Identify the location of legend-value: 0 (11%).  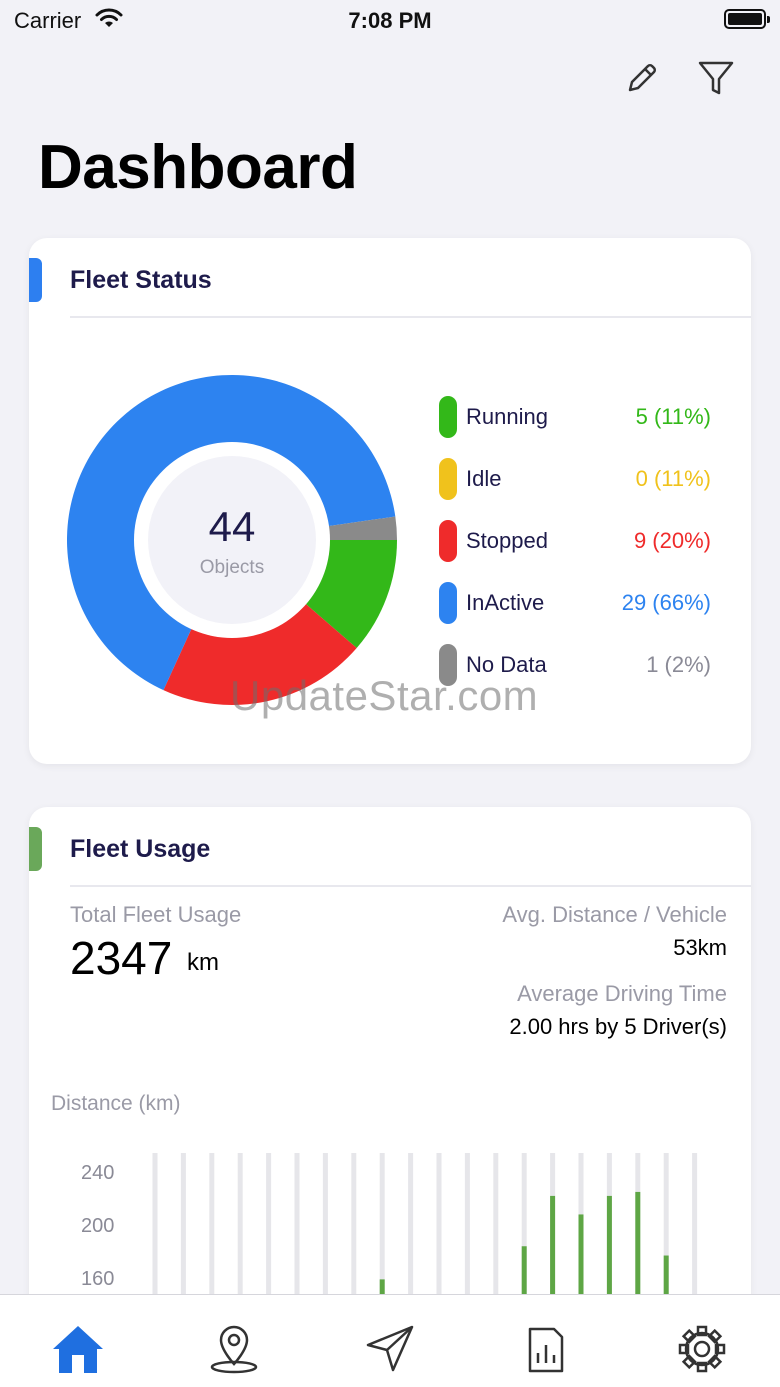
(673, 478).